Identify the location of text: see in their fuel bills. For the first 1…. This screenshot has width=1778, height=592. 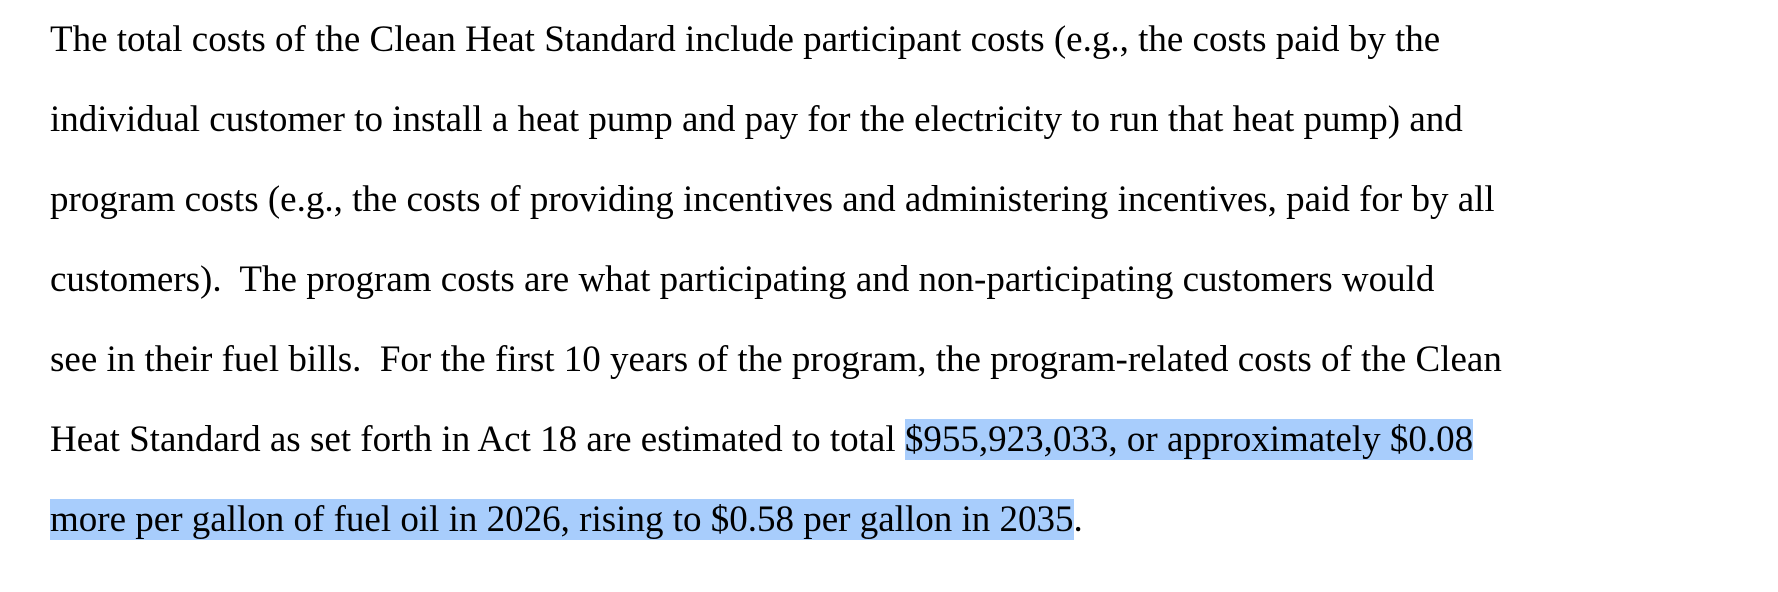
(776, 359).